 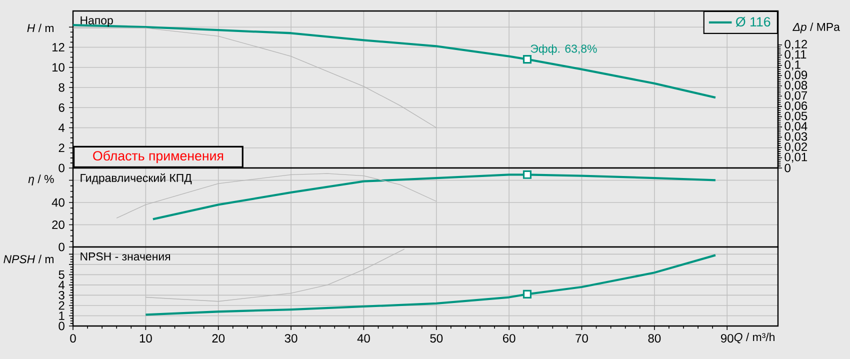 I want to click on x-tick-label: 90, so click(x=727, y=338).